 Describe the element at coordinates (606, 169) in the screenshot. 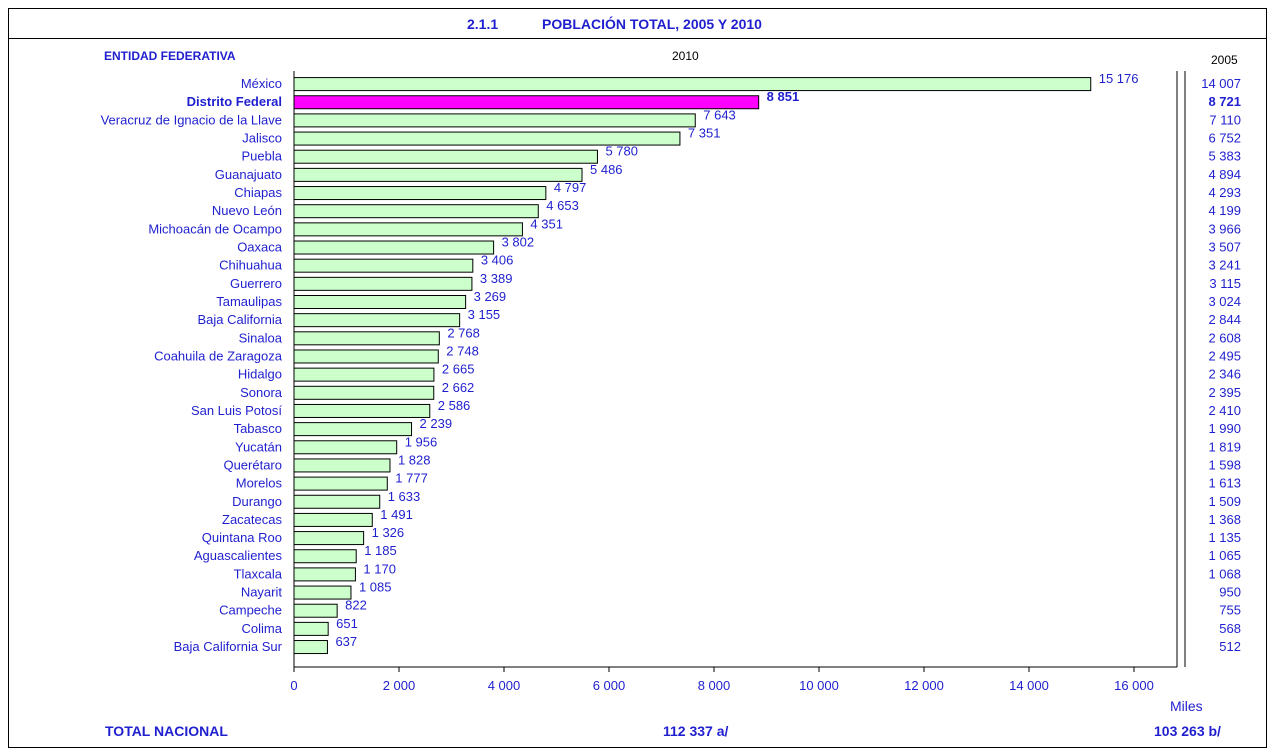

I see `data-label-2010: 5 486` at that location.